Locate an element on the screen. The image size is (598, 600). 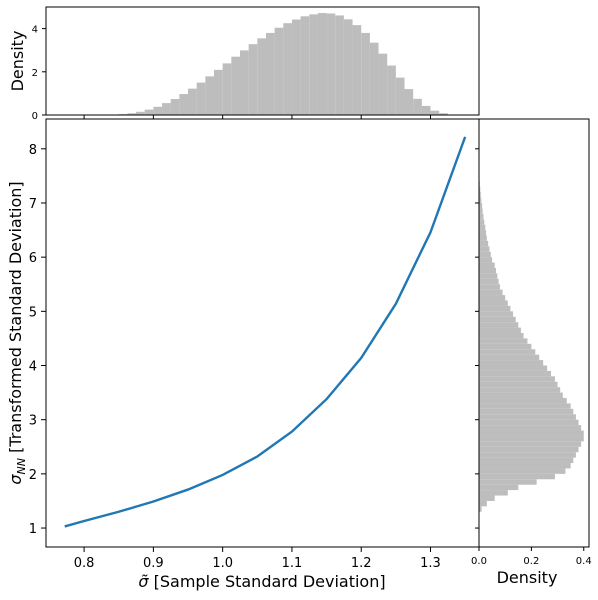
top-y-tick-label: 0 is located at coordinates (35, 116).